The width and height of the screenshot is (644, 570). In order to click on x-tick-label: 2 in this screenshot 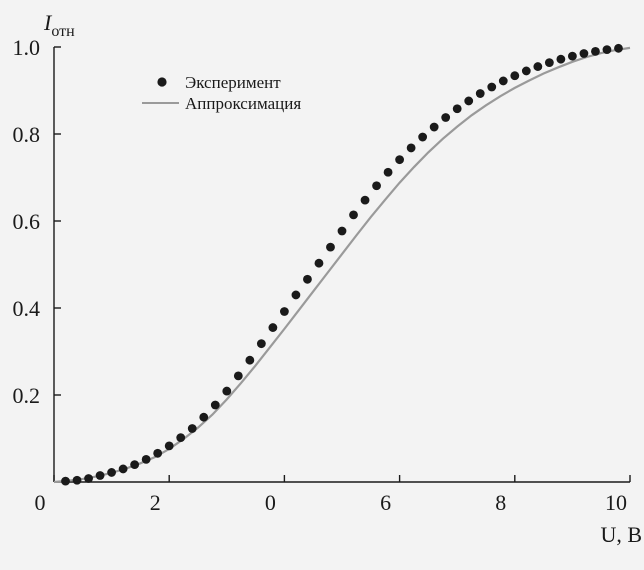, I will do `click(155, 502)`.